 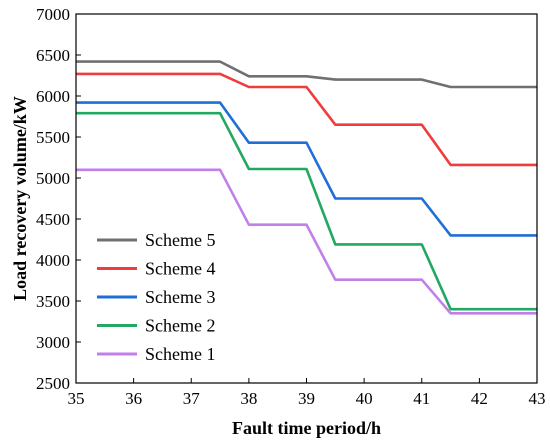 I want to click on y-tick-label: 4500, so click(x=53, y=219).